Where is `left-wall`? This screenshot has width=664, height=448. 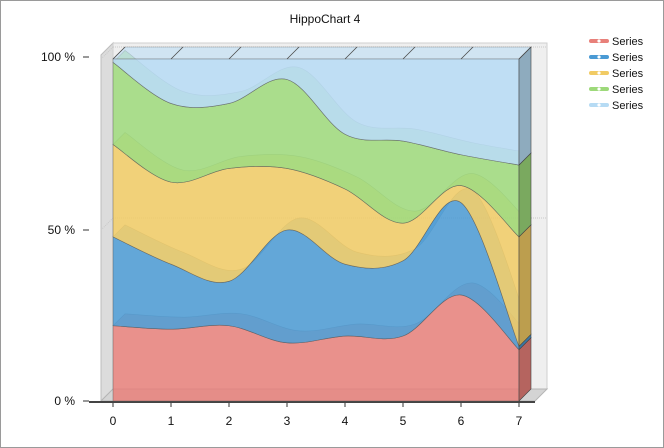 left-wall is located at coordinates (107, 222).